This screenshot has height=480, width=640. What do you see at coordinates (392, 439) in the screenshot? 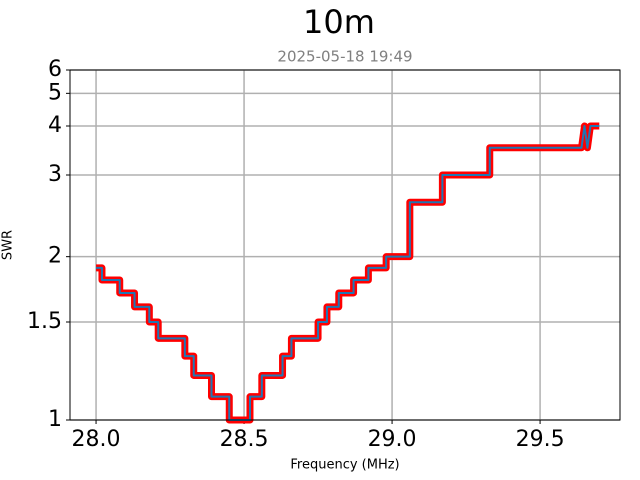
I see `x-tick-label: 29.0` at bounding box center [392, 439].